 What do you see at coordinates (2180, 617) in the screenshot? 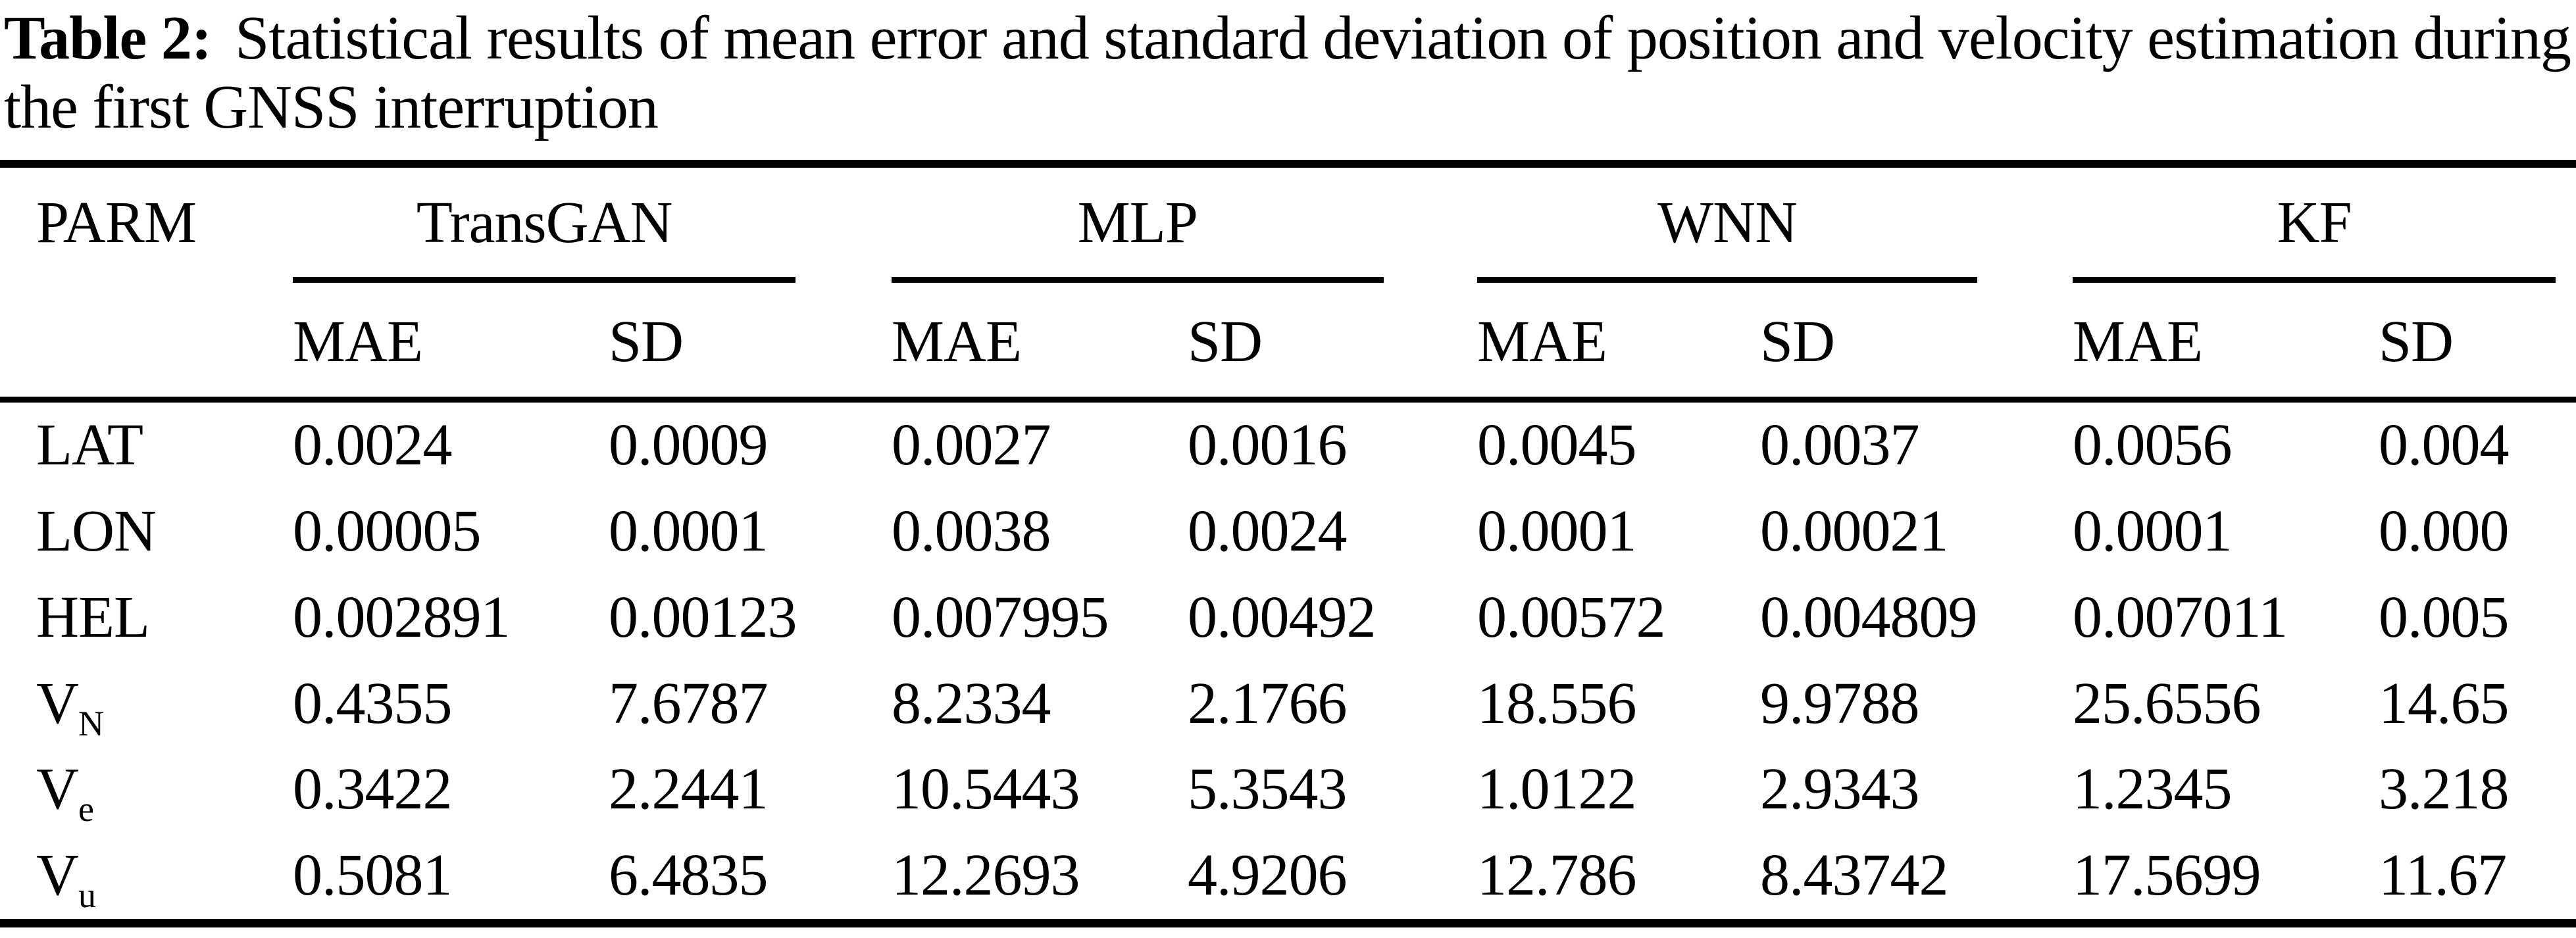
I see `value-cell: 0.007011` at bounding box center [2180, 617].